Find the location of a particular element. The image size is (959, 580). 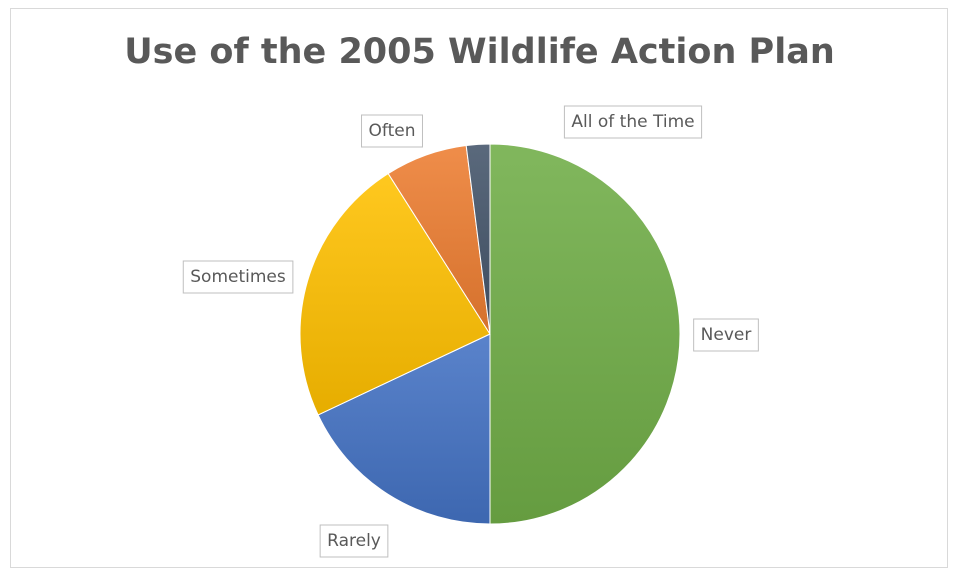

data-label-text: Often is located at coordinates (392, 131).